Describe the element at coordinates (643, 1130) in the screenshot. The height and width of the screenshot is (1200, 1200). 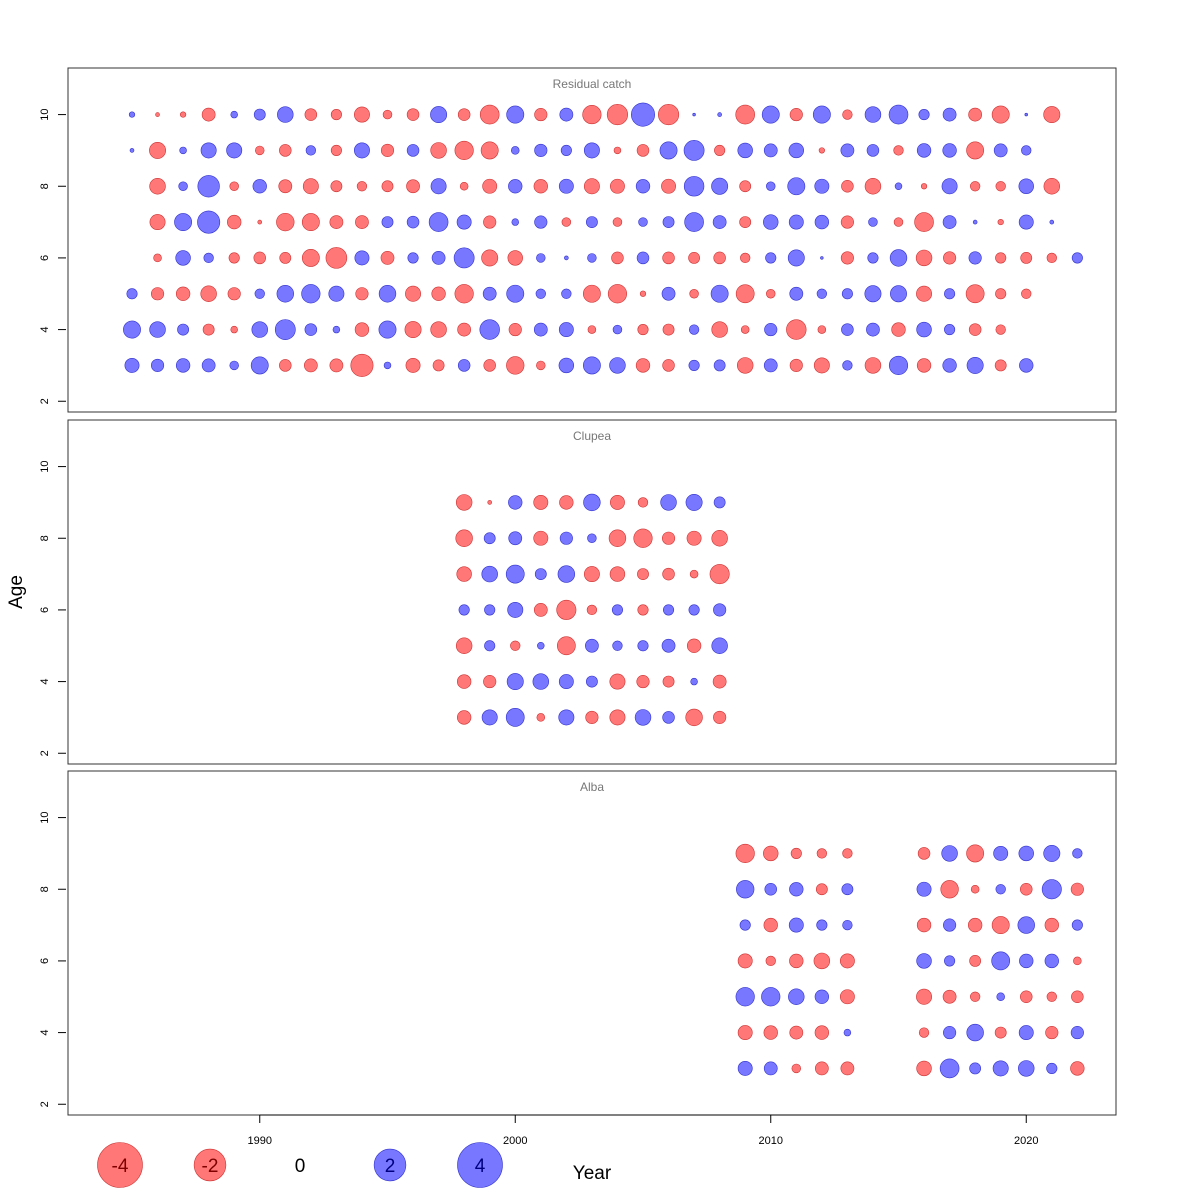
I see `x-axis: 1990 2000 2010 2020` at that location.